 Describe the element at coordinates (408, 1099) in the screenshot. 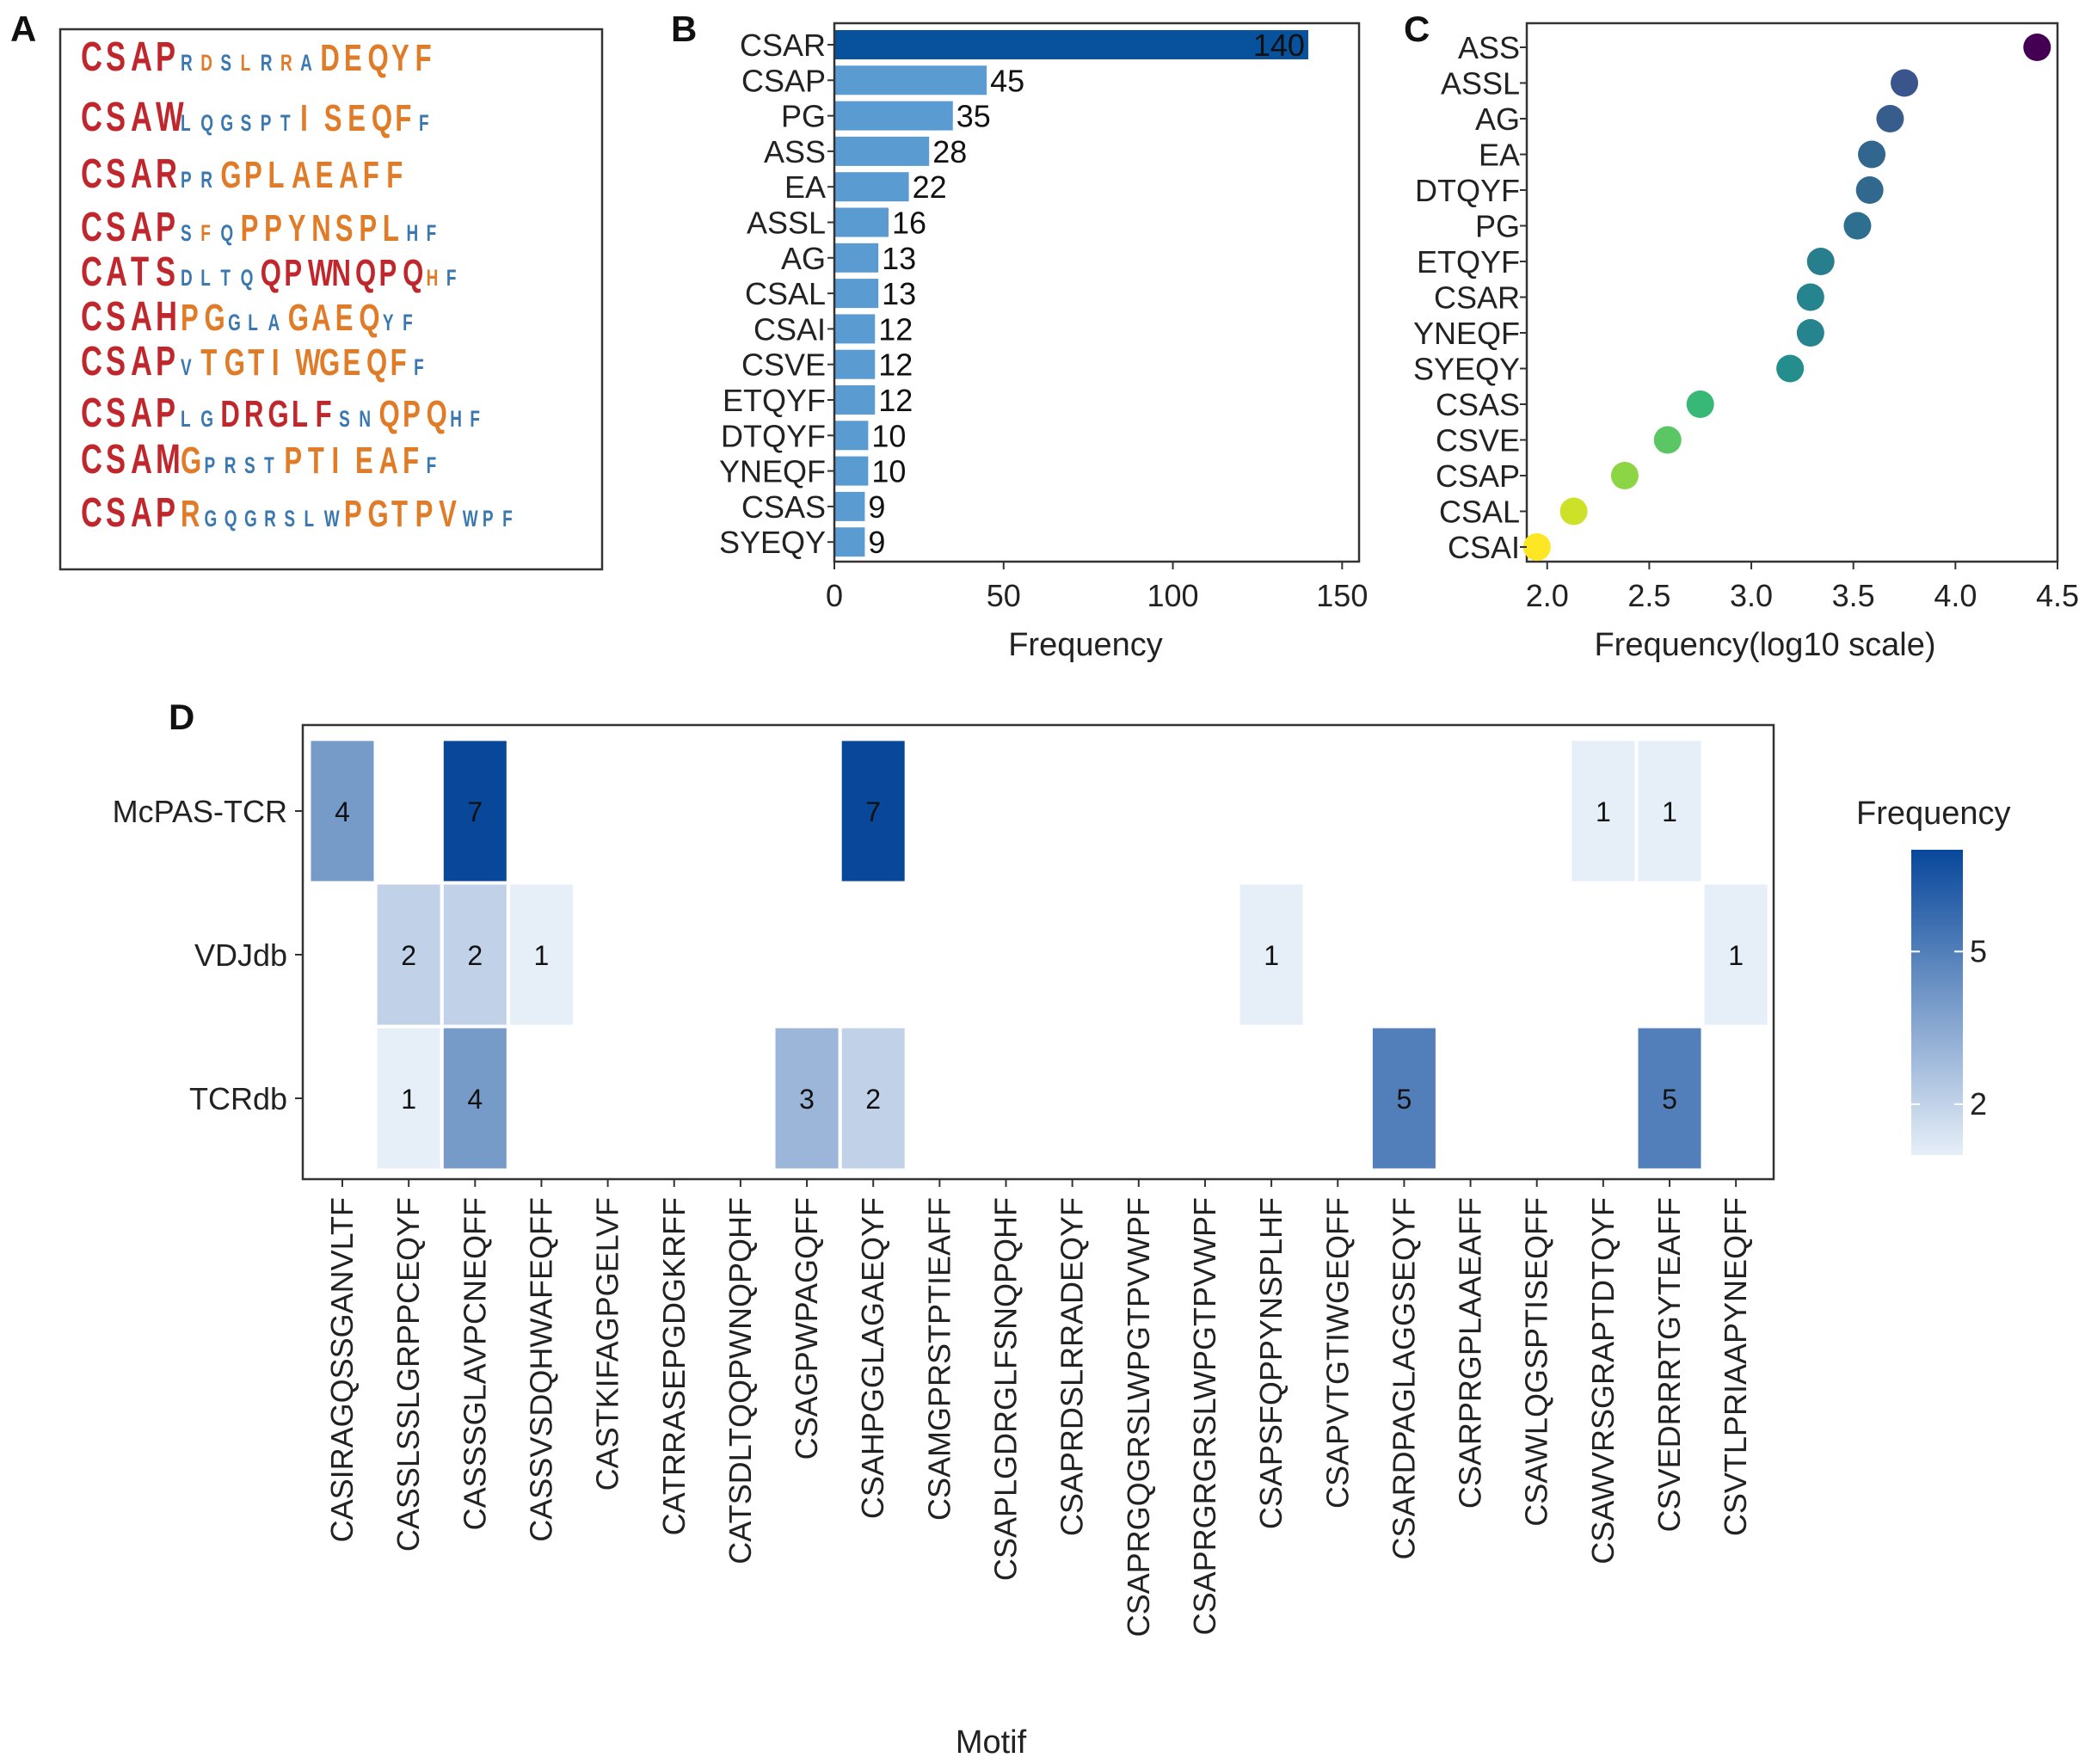

I see `heatmap-cell-label: 1` at that location.